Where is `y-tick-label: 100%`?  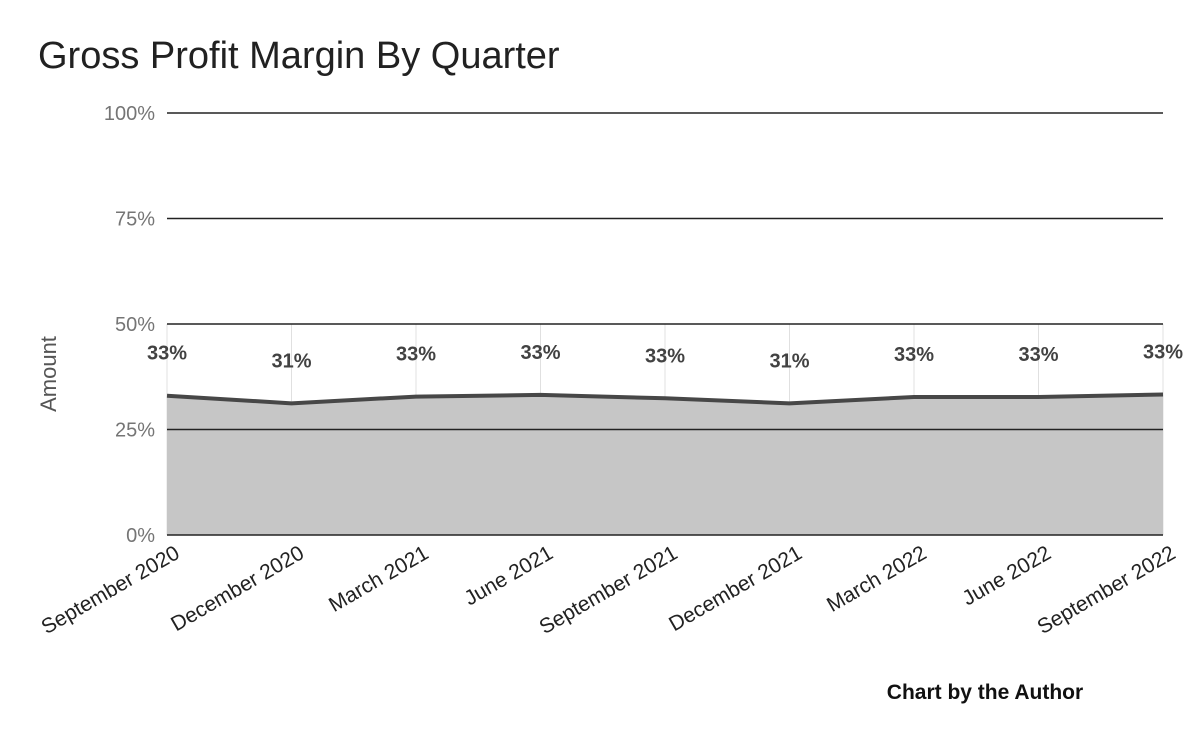
y-tick-label: 100% is located at coordinates (129, 114).